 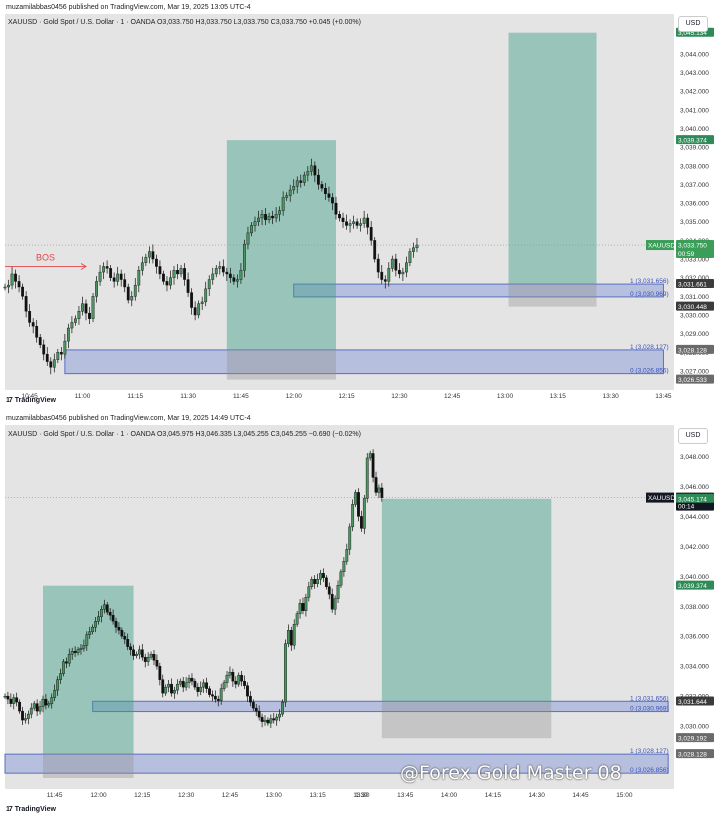 What do you see at coordinates (35, 809) in the screenshot?
I see `footer-label: TradingView` at bounding box center [35, 809].